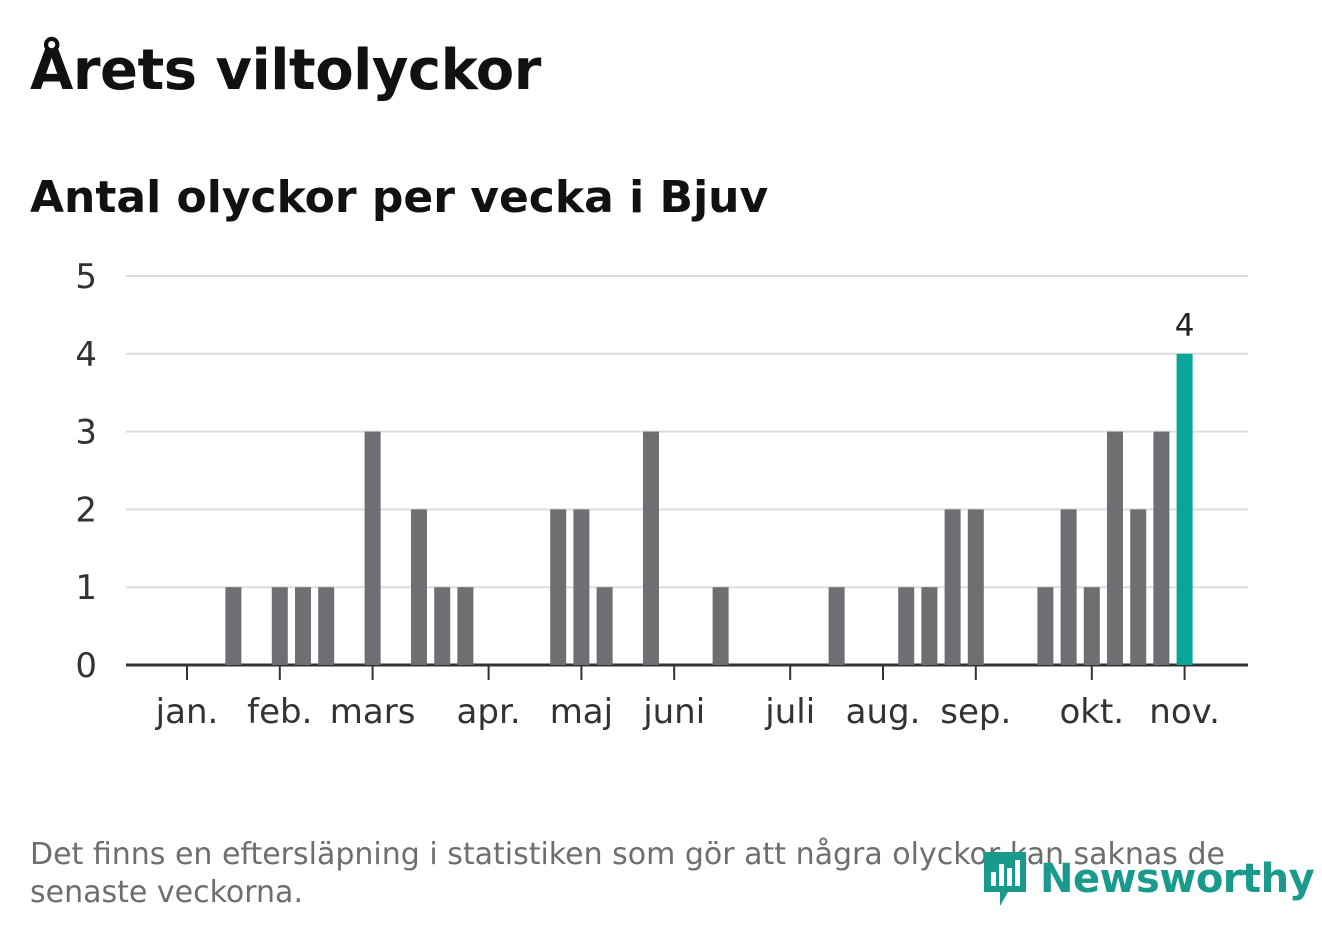 The height and width of the screenshot is (939, 1322). I want to click on x-tick-label: apr., so click(489, 712).